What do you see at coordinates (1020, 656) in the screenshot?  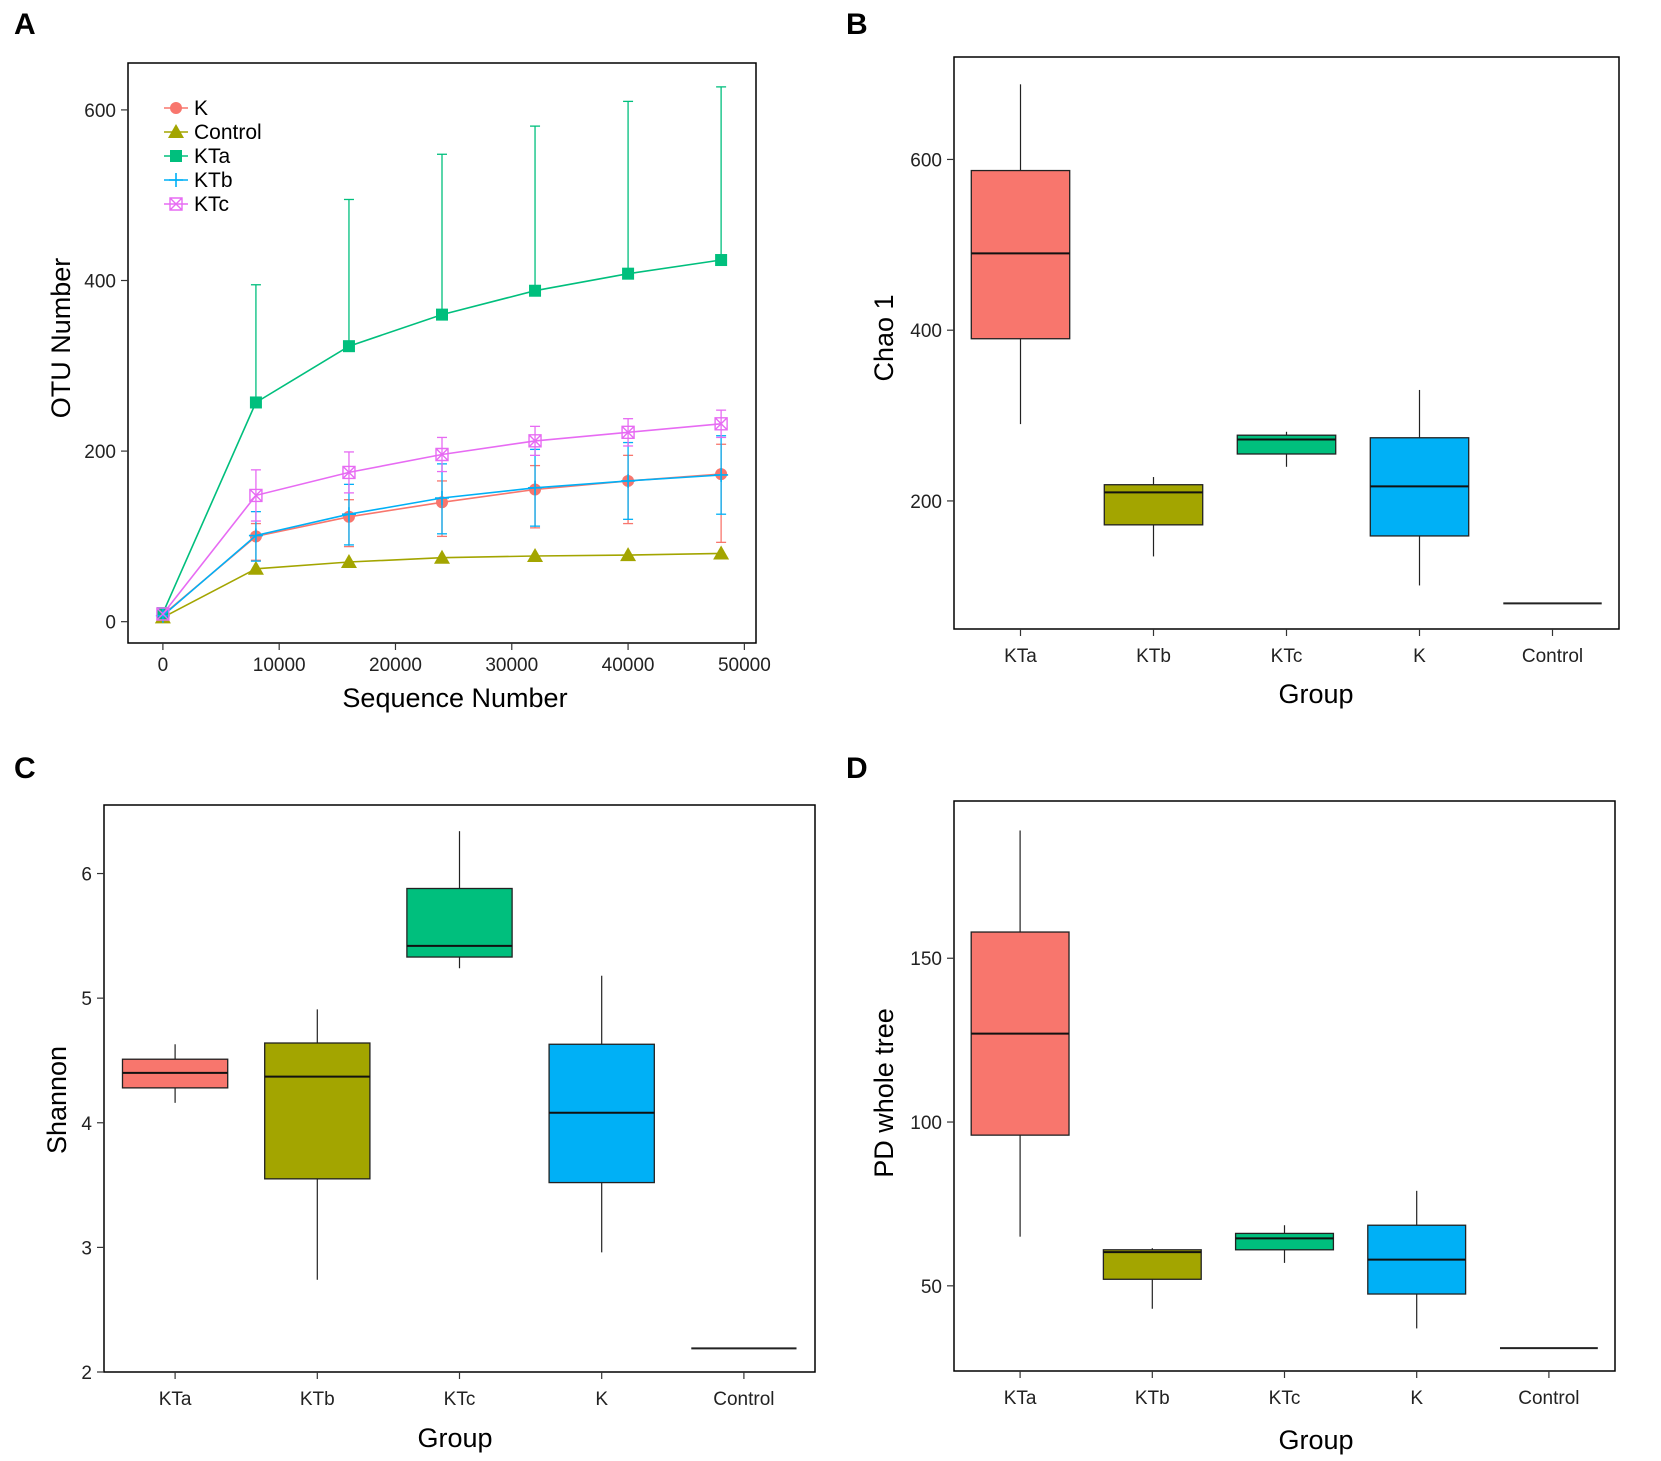 I see `x-tick-label-b: KTa` at bounding box center [1020, 656].